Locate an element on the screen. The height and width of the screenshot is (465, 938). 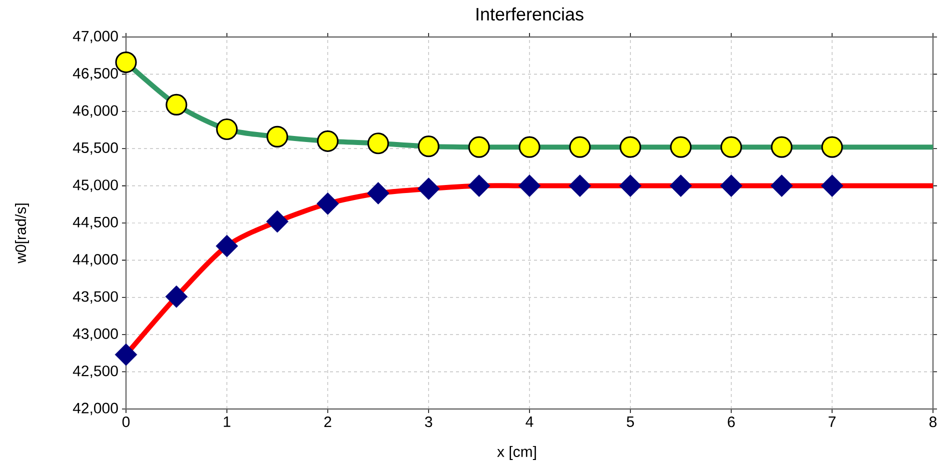
y-tick-label: 44,000 is located at coordinates (95, 260).